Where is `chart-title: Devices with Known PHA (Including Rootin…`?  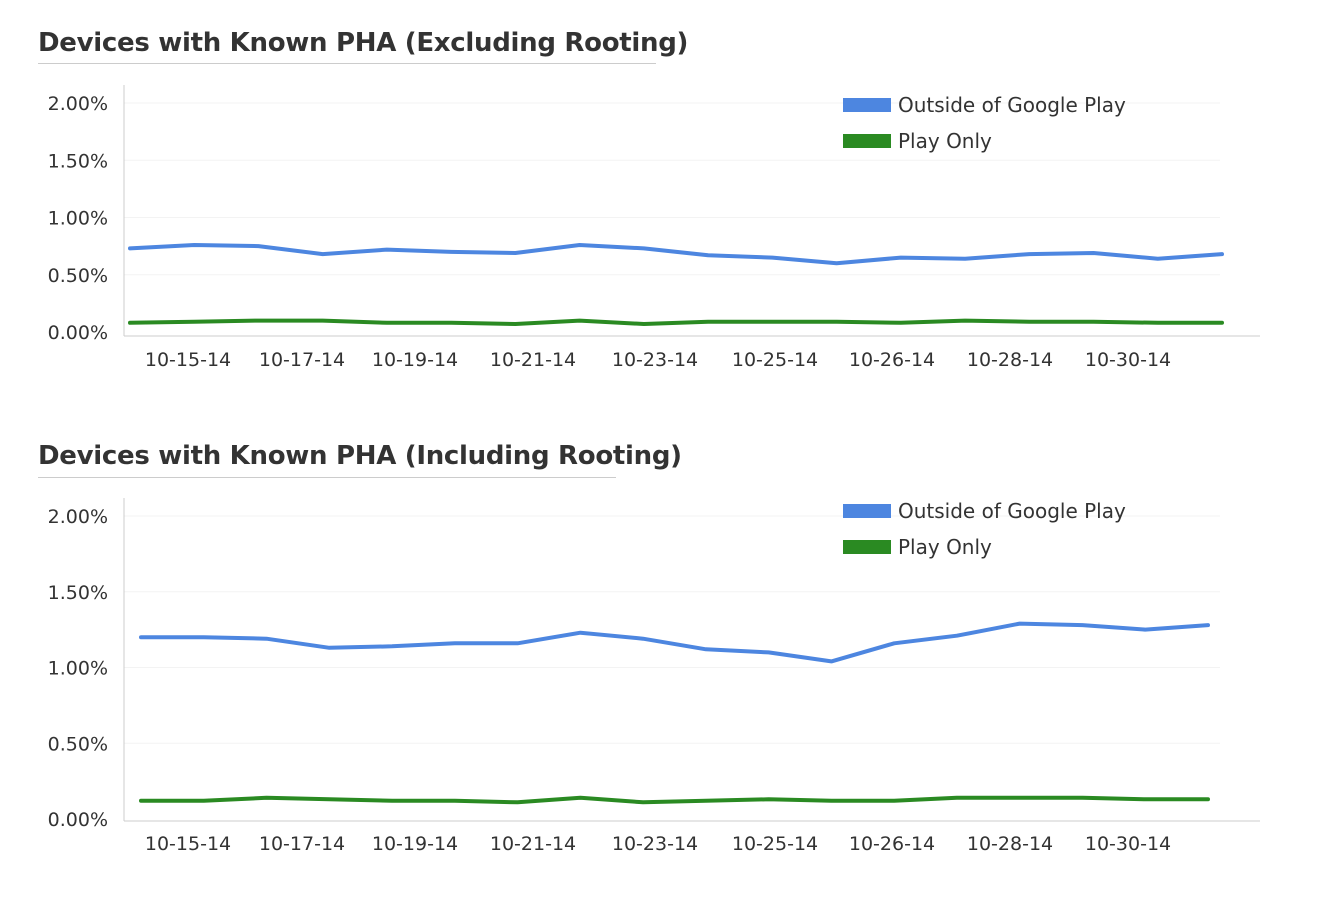
chart-title: Devices with Known PHA (Including Rootin… is located at coordinates (360, 456).